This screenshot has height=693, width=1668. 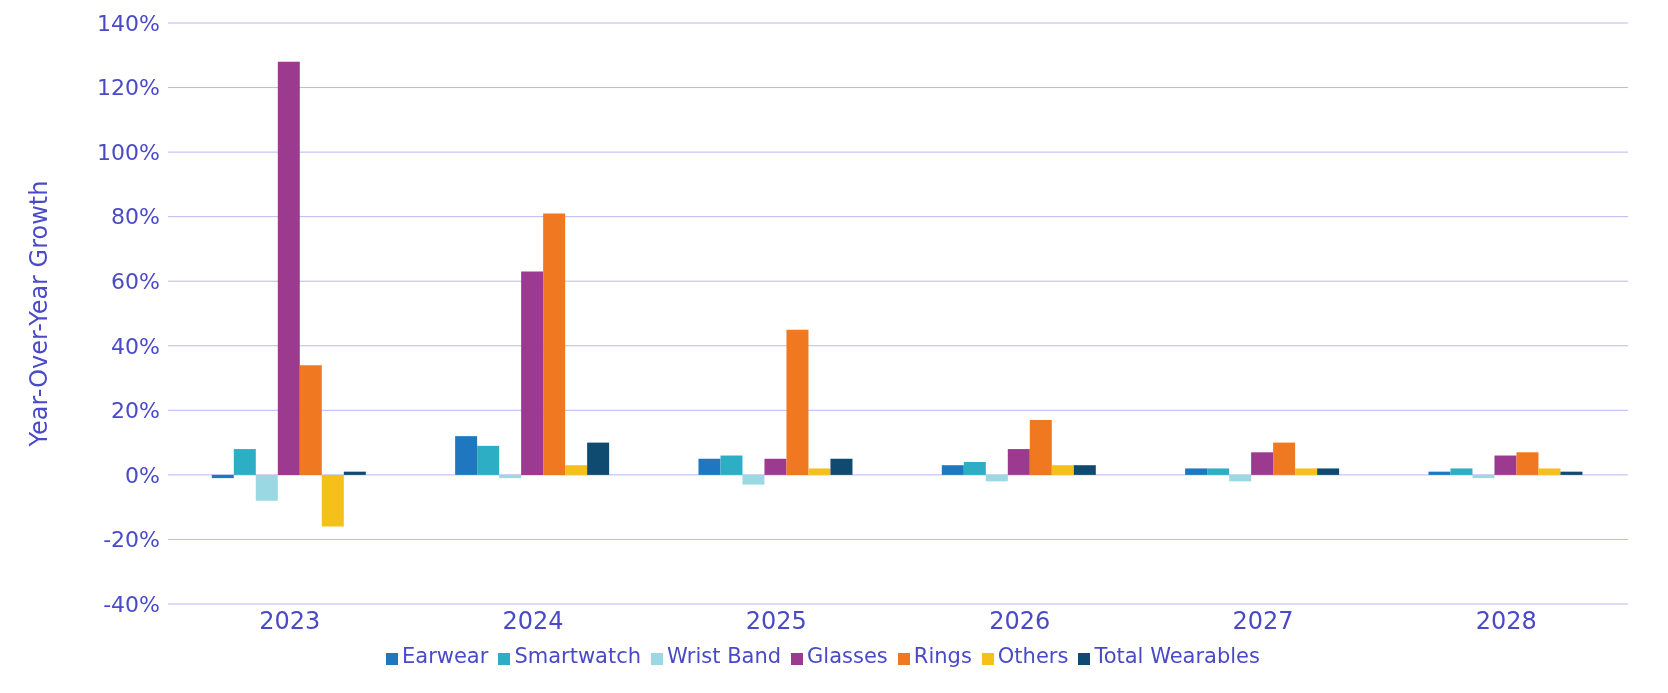 What do you see at coordinates (1020, 621) in the screenshot?
I see `x-tick-label: 2026` at bounding box center [1020, 621].